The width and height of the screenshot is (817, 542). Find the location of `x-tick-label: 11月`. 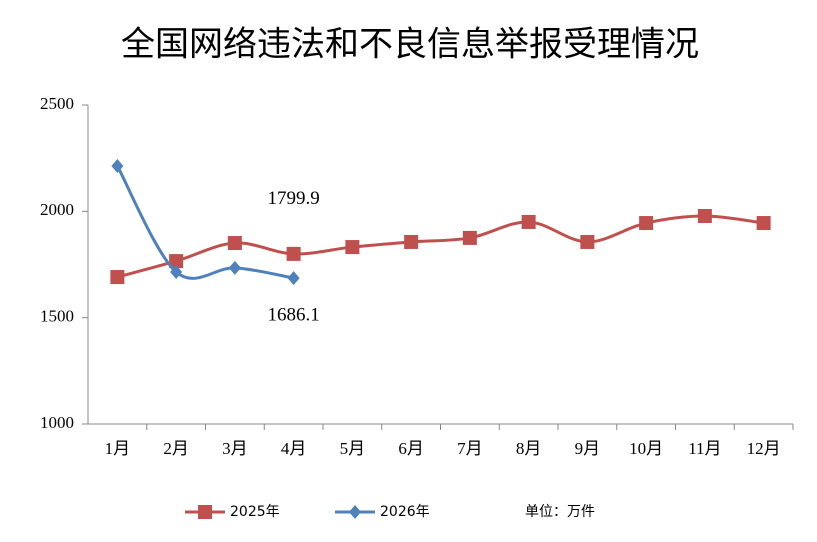

x-tick-label: 11月 is located at coordinates (704, 448).